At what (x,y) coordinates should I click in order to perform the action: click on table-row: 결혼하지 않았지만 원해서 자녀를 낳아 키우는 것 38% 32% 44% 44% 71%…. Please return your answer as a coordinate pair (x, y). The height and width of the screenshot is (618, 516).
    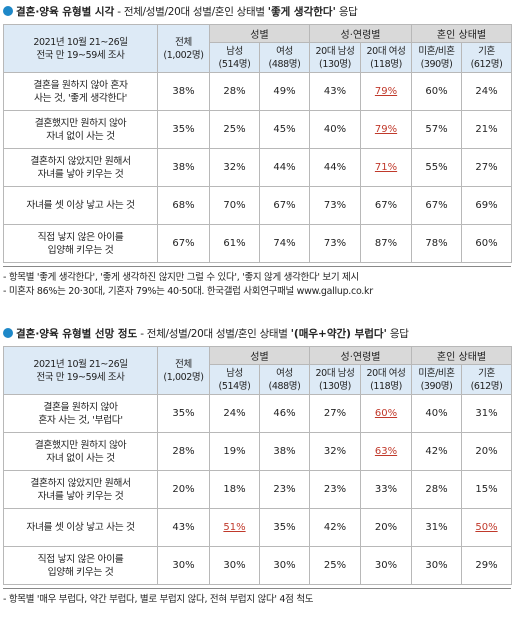
    Looking at the image, I should click on (258, 167).